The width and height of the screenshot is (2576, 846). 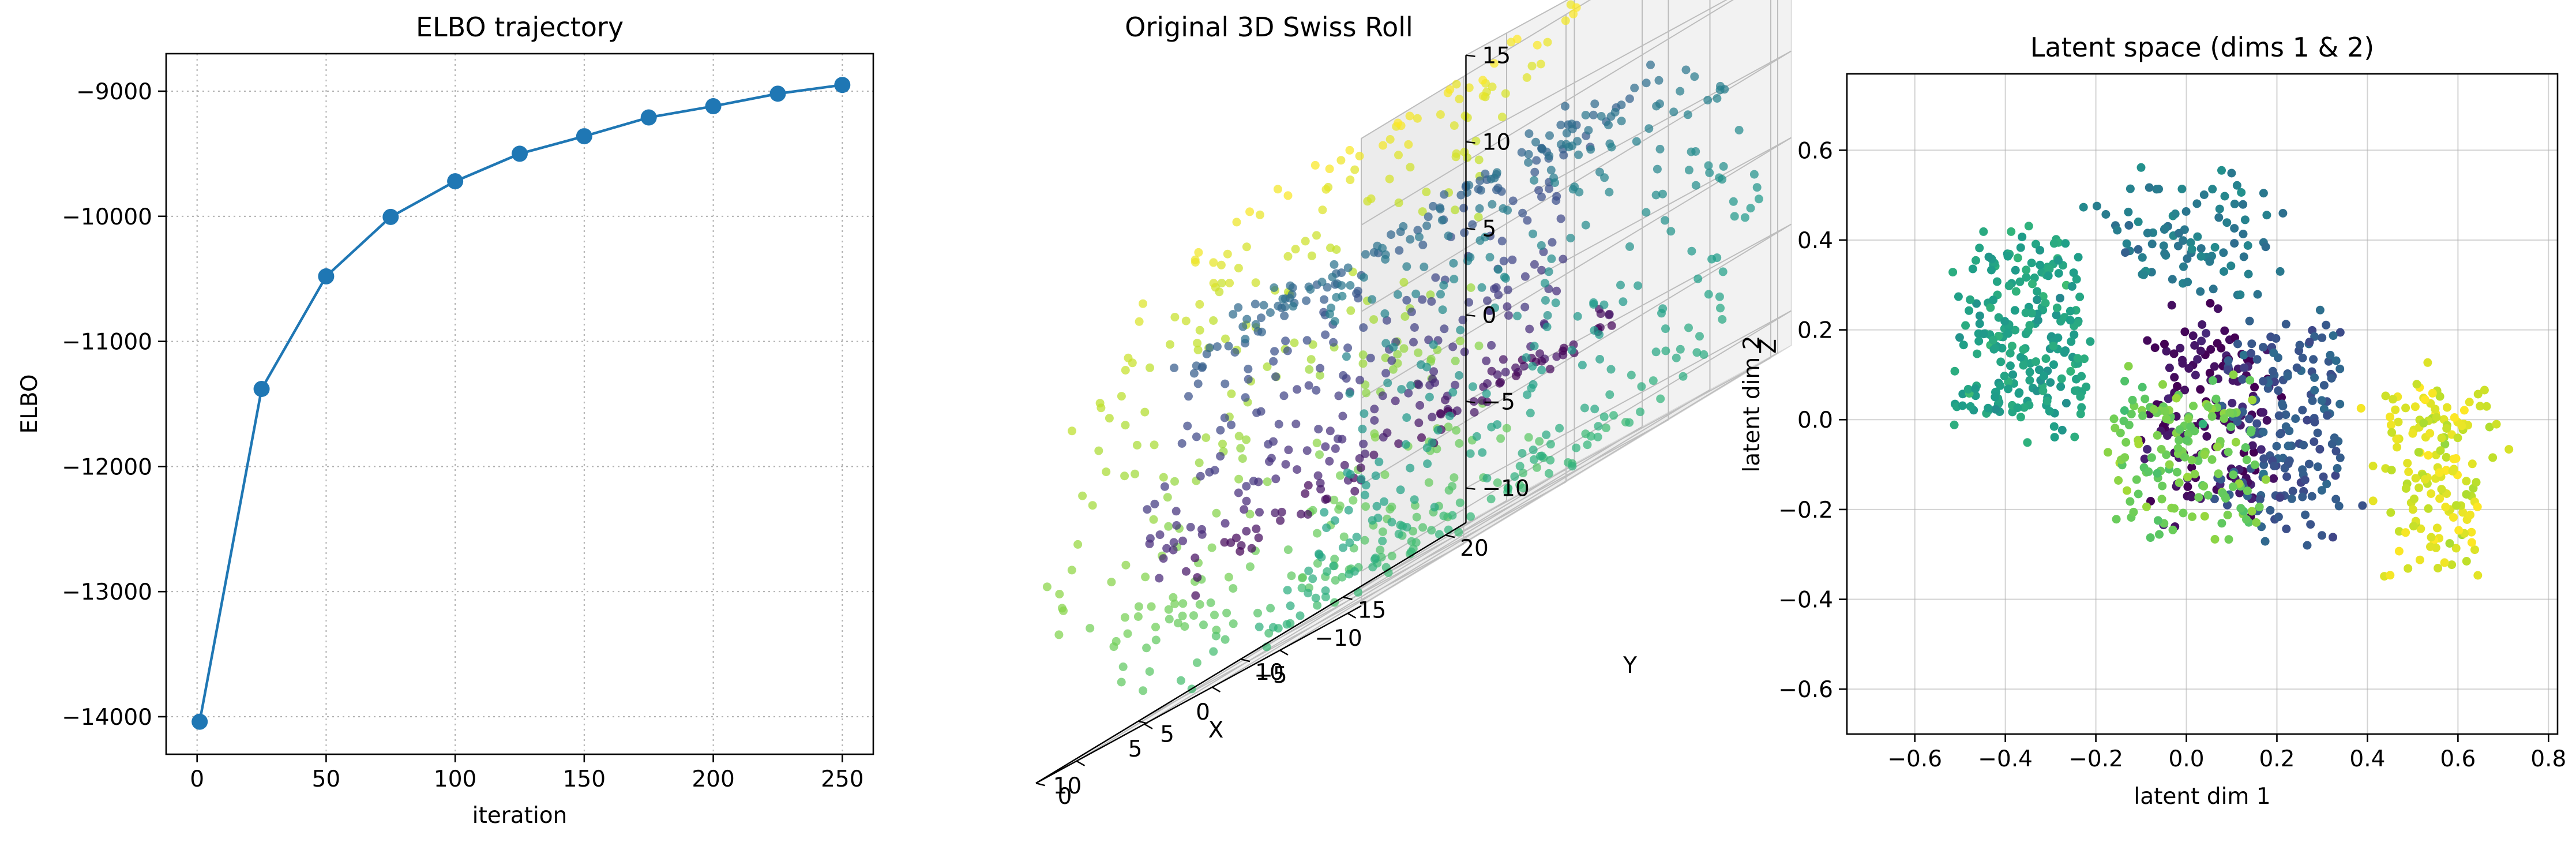 I want to click on latent-y-tick-label: −0.2, so click(x=1805, y=510).